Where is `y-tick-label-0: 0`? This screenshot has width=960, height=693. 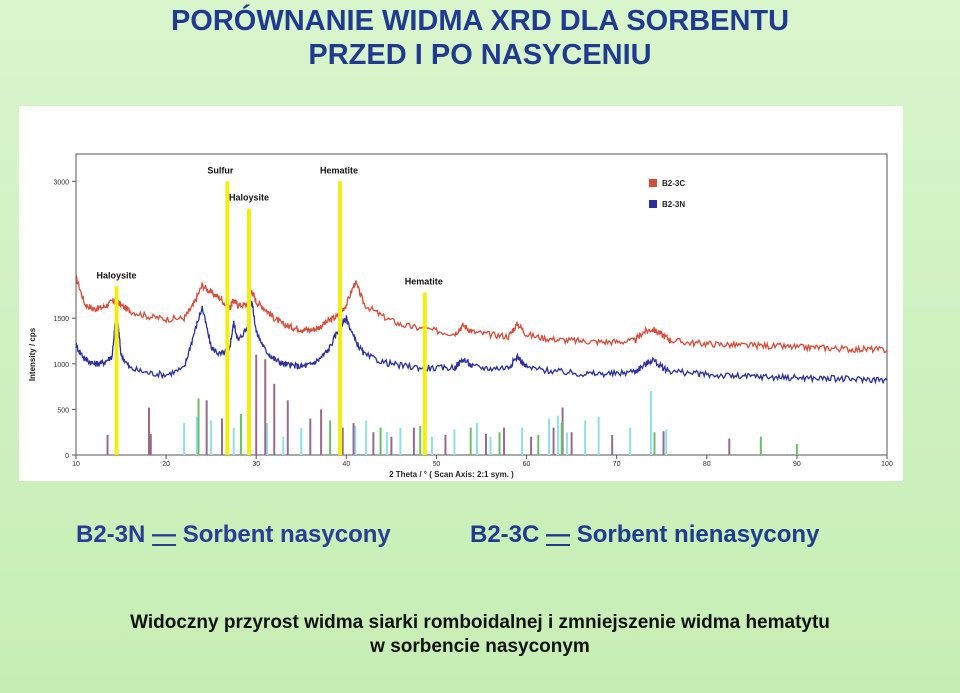
y-tick-label-0: 0 is located at coordinates (67, 456).